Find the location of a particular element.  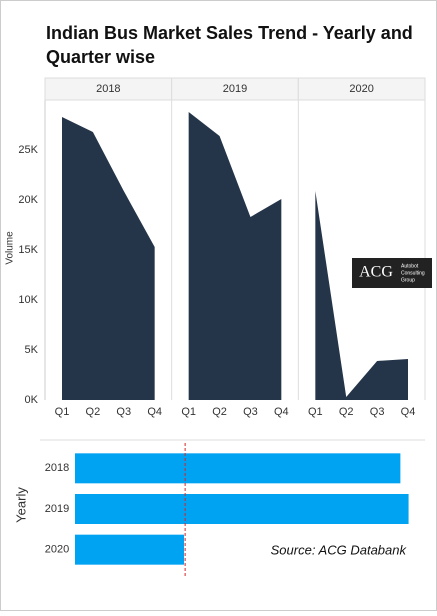

watermark: ACG Autobot Consulting Group is located at coordinates (392, 273).